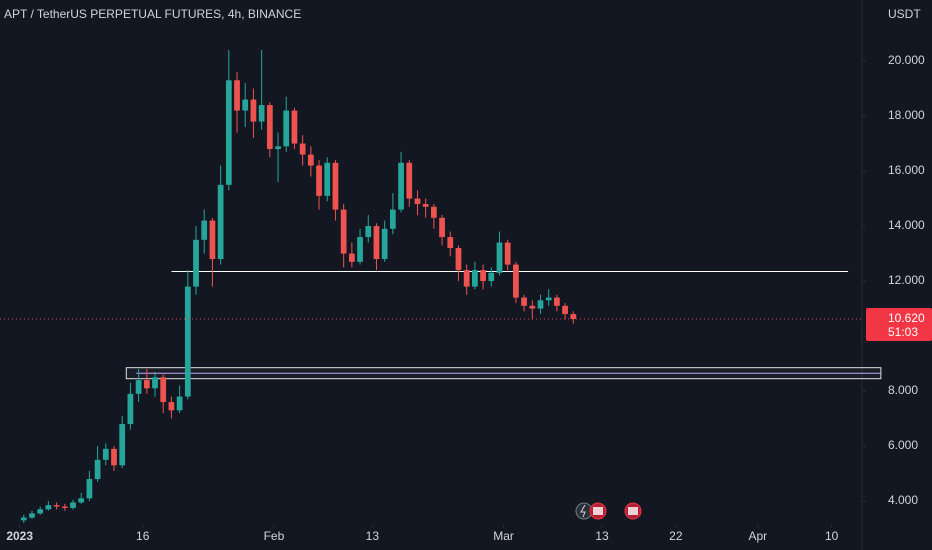  Describe the element at coordinates (906, 170) in the screenshot. I see `y-tick-label: 16.000` at that location.